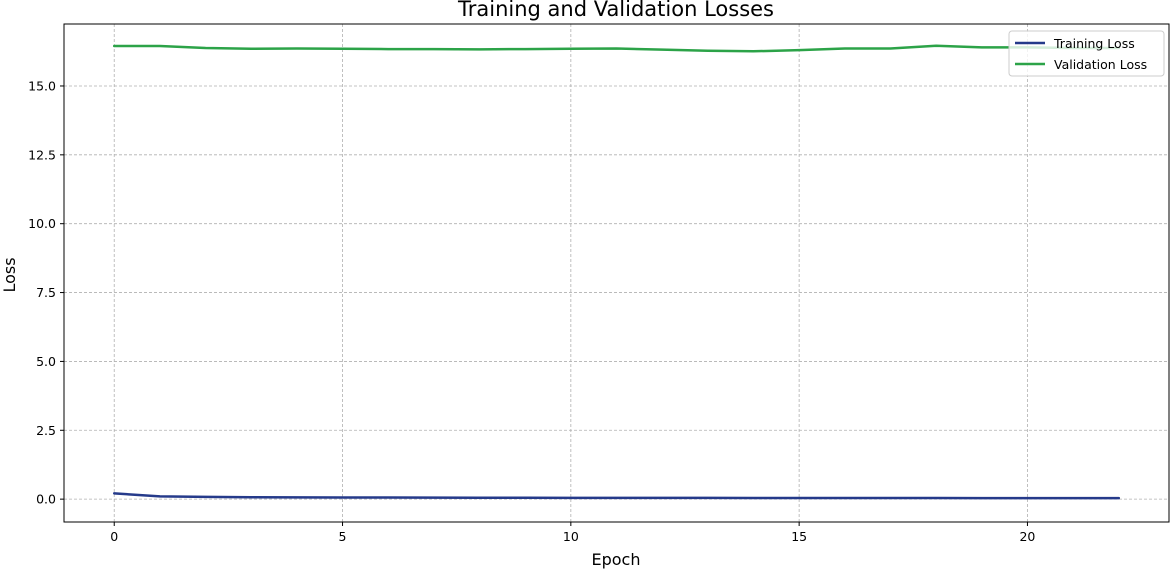 The image size is (1170, 570). What do you see at coordinates (1027, 536) in the screenshot?
I see `x-tick-label: 20` at bounding box center [1027, 536].